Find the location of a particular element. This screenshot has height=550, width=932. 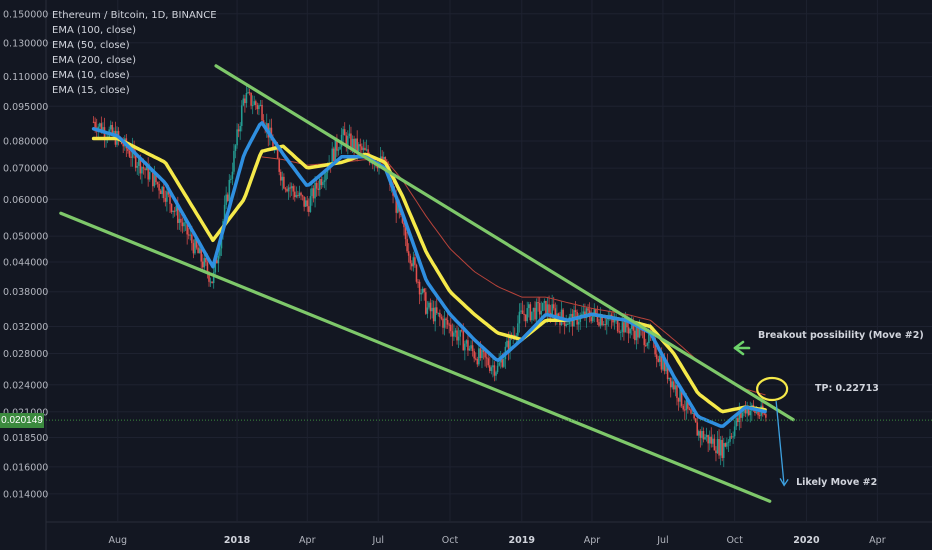

x-tick-label: 2020 is located at coordinates (806, 540).